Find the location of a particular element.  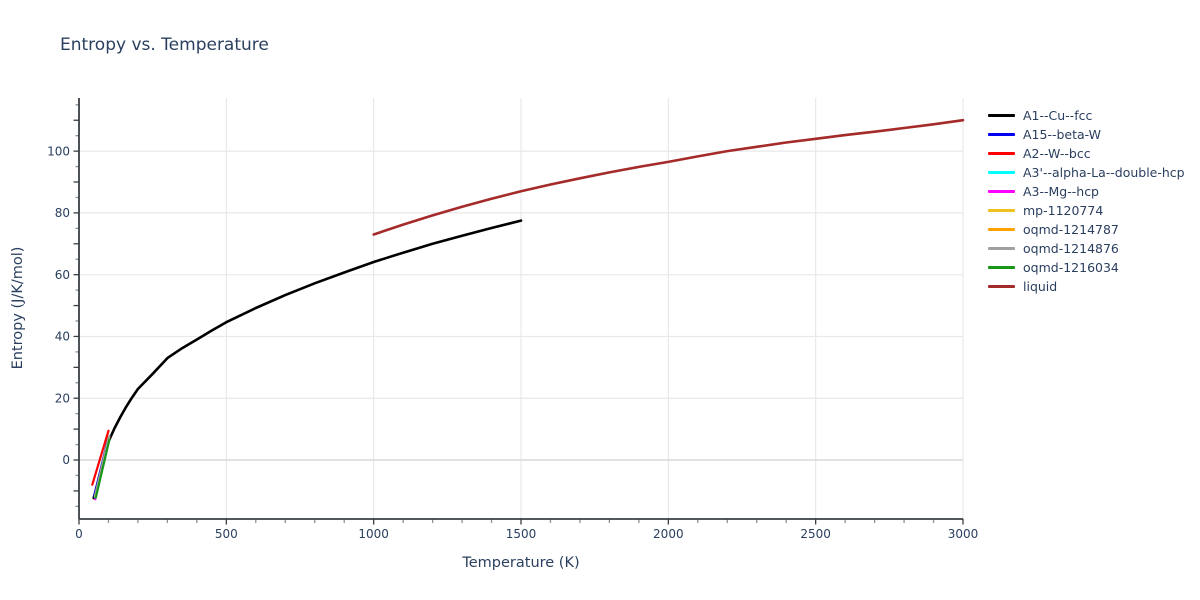

legend-item-oqmd-1216034: oqmd-1216034 is located at coordinates (1086, 267).